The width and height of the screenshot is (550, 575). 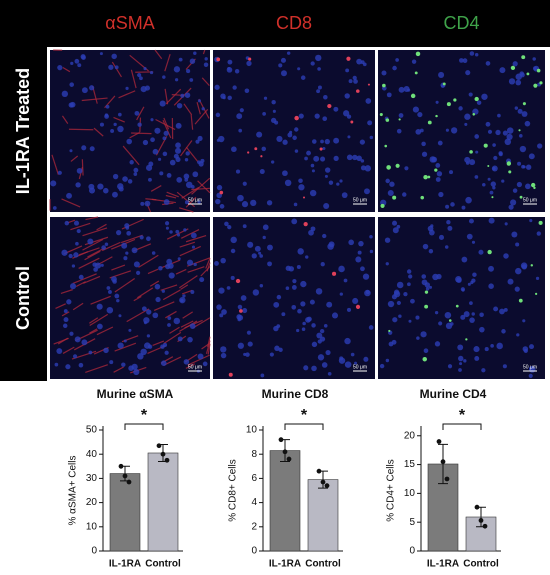 I want to click on micrograph, so click(x=294, y=298).